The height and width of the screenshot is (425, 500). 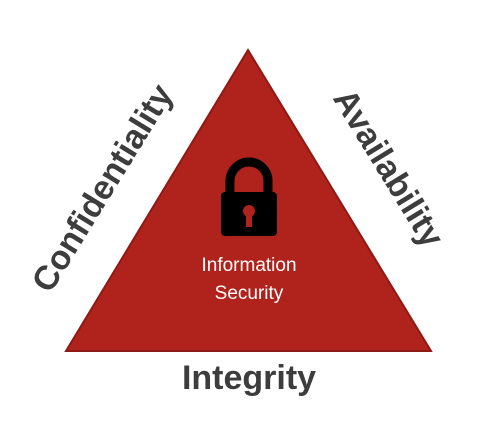 I want to click on center-label-line2: Security, so click(x=249, y=293).